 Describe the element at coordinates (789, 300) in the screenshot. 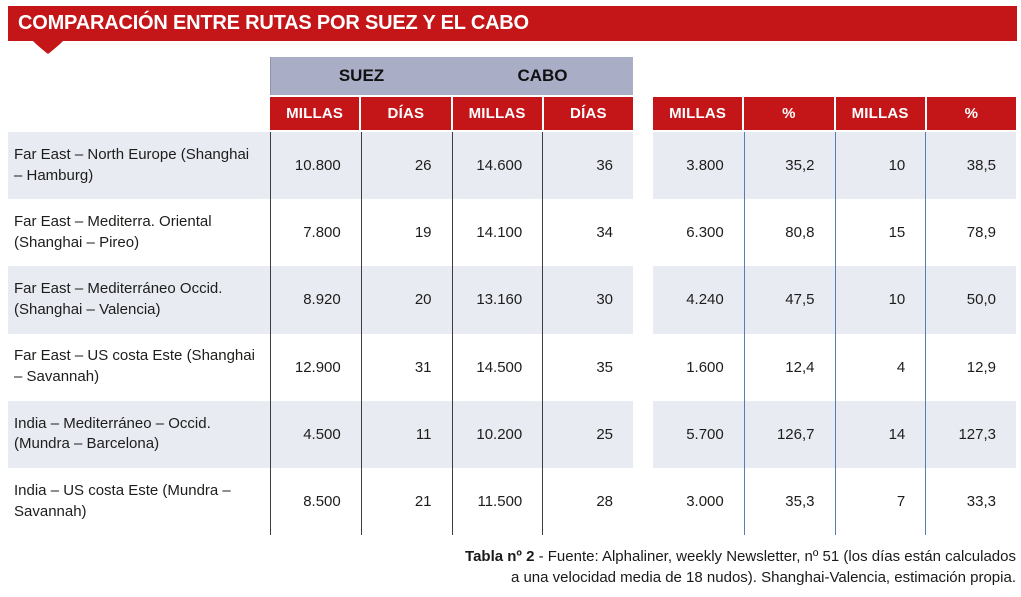

I see `millas-pct-cell: 47,5` at that location.